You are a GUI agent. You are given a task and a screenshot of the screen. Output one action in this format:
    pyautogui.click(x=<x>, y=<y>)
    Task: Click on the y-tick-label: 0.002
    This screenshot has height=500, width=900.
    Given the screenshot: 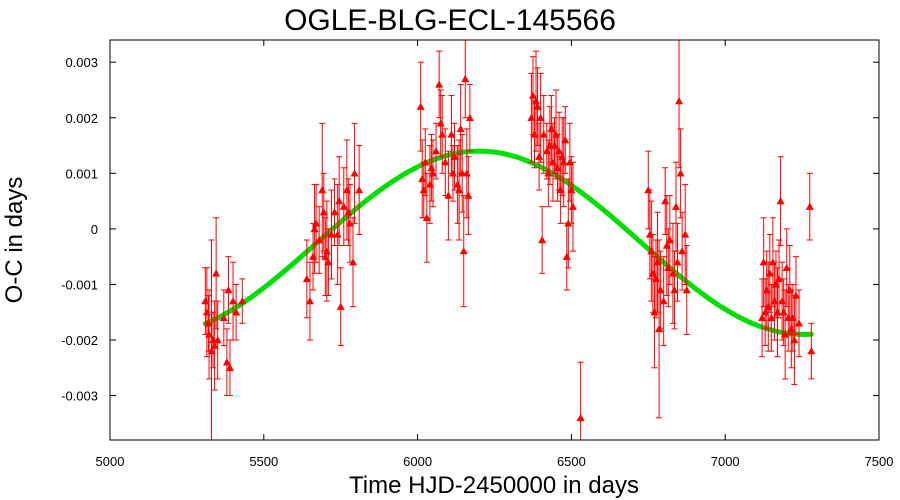 What is the action you would take?
    pyautogui.click(x=81, y=118)
    